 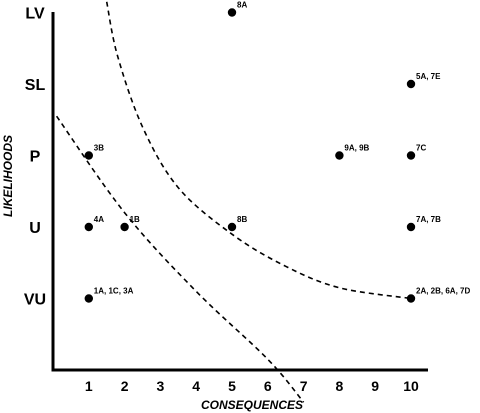 What do you see at coordinates (196, 386) in the screenshot?
I see `x-tick-label: 4` at bounding box center [196, 386].